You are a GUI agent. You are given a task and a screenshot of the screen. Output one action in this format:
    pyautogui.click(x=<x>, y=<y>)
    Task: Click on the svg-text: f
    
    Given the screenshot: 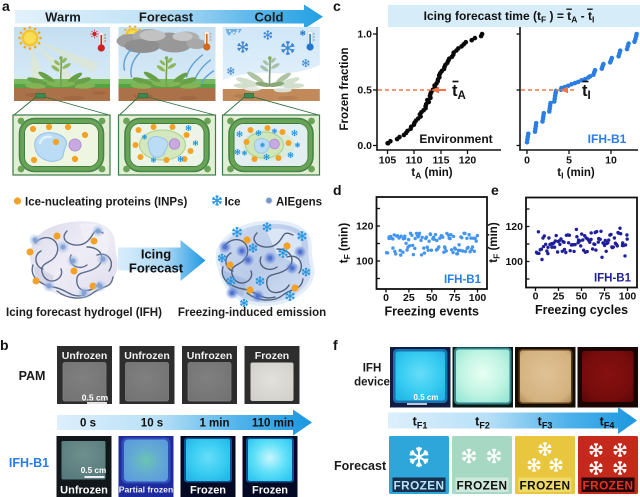 What is the action you would take?
    pyautogui.click(x=335, y=345)
    